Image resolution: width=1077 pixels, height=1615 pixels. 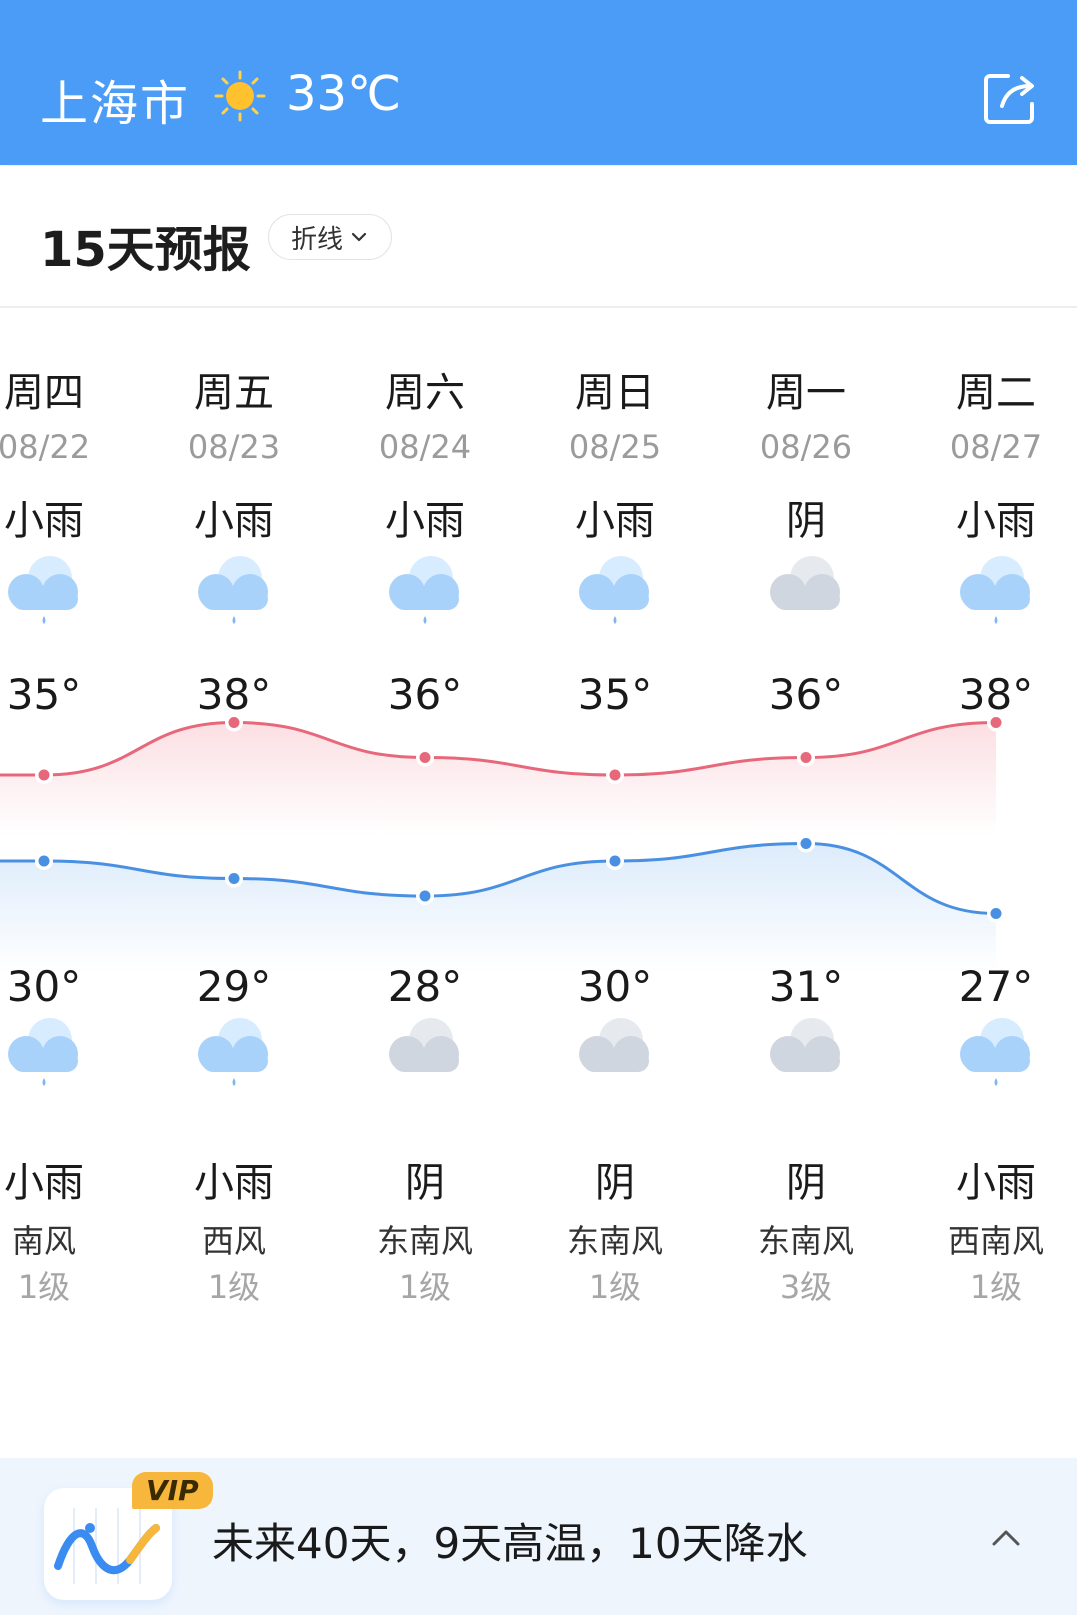 I want to click on forecast-title: 15天预报, so click(x=145, y=250).